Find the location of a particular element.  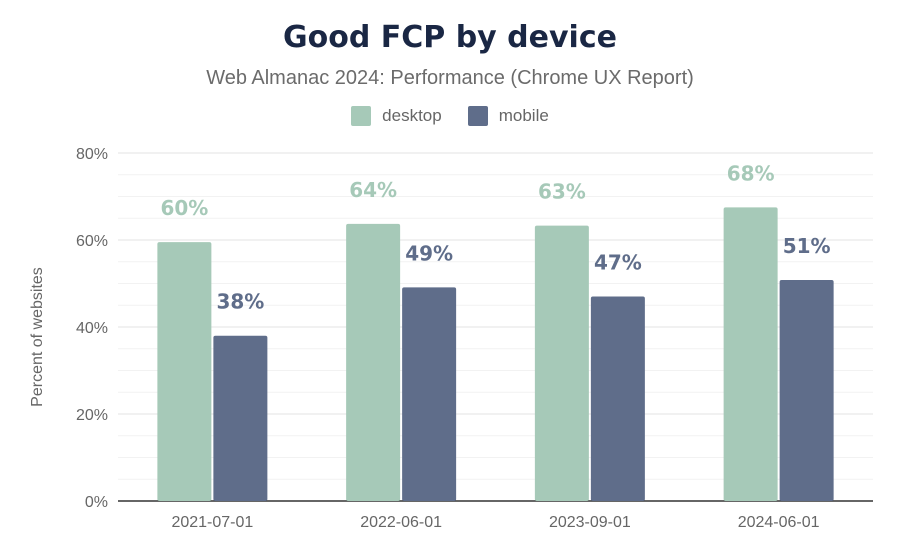

data-label-mobile: 38% is located at coordinates (240, 302).